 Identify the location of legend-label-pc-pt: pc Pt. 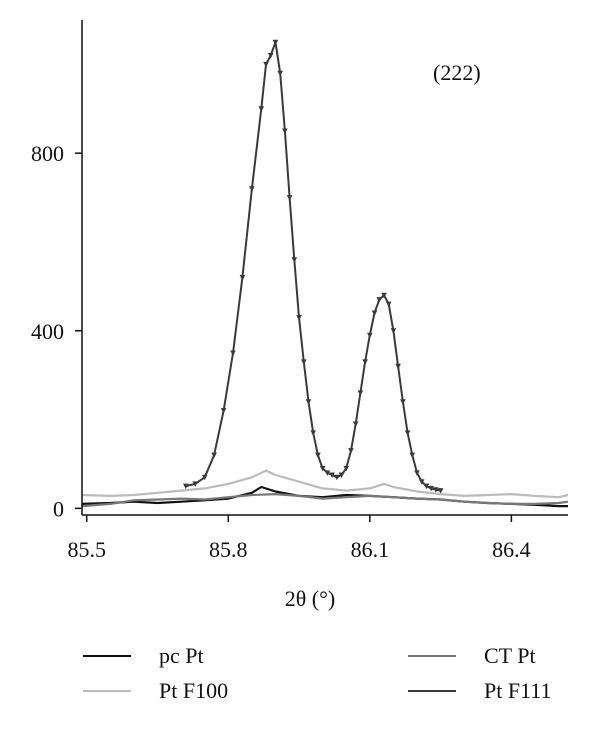
(181, 655).